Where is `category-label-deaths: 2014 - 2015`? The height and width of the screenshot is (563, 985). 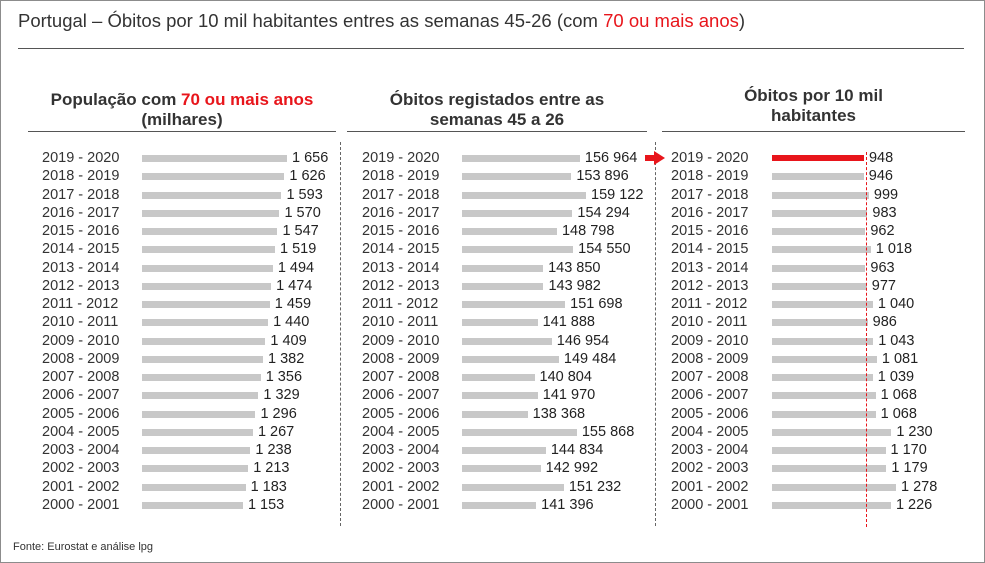 category-label-deaths: 2014 - 2015 is located at coordinates (401, 249).